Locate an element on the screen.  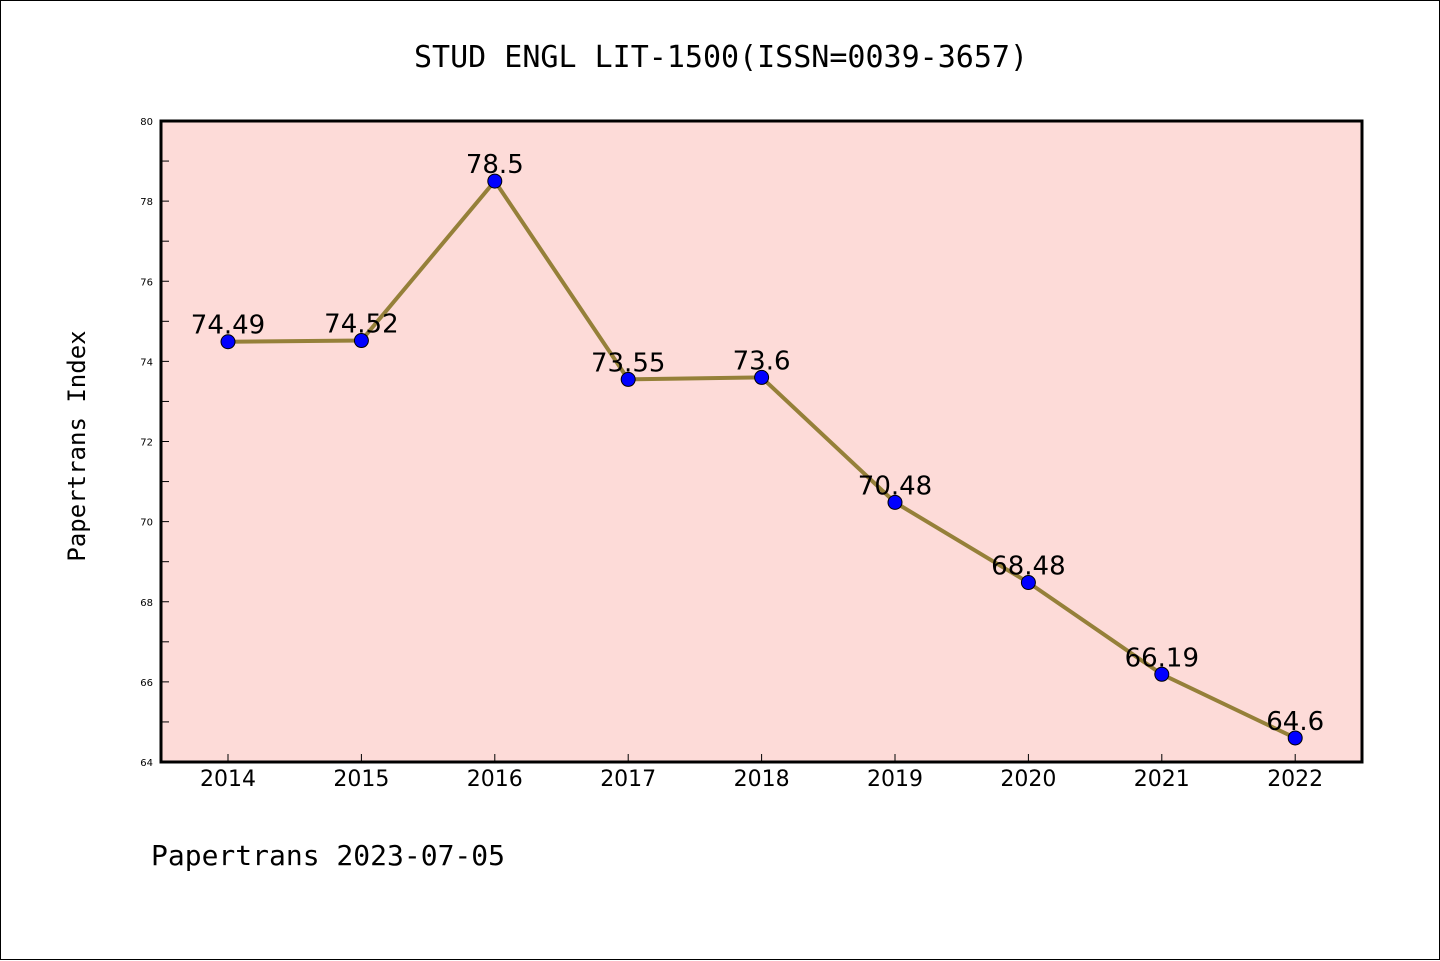
y-tick-label: 64 is located at coordinates (146, 763).